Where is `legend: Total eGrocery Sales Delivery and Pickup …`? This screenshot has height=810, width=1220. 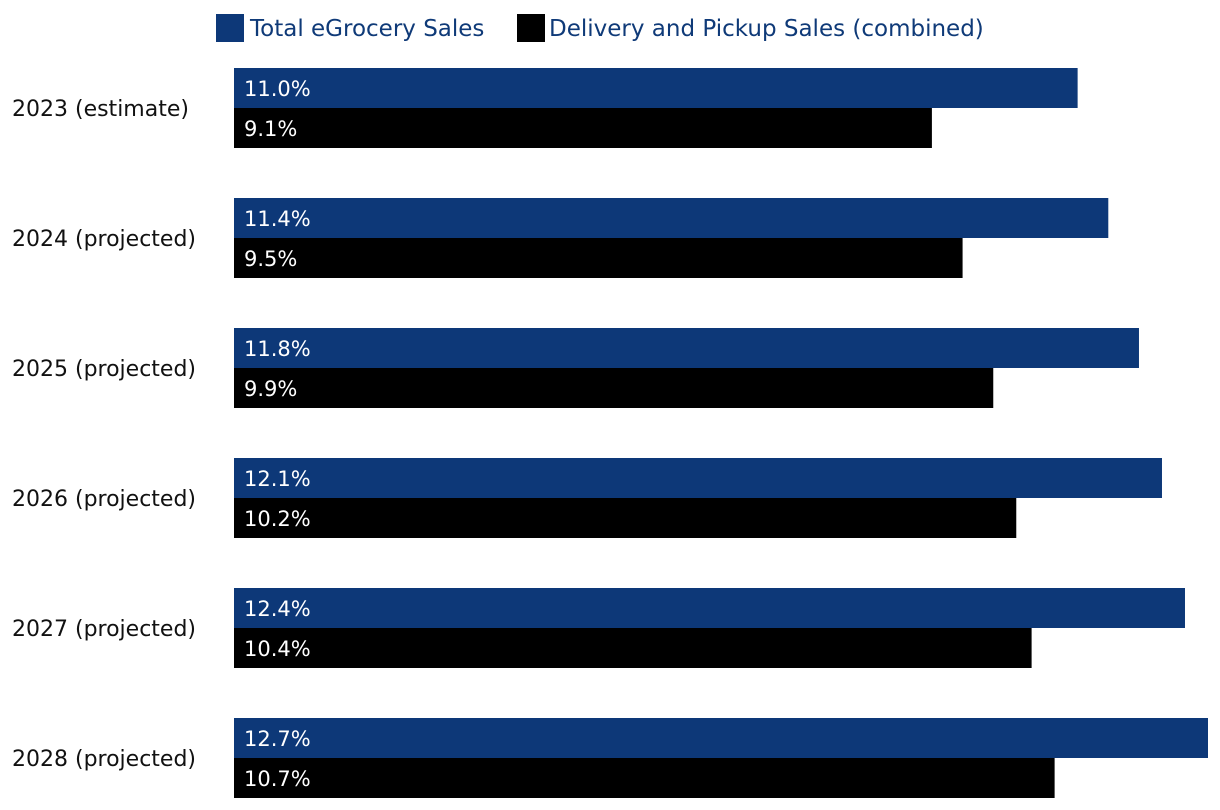 legend: Total eGrocery Sales Delivery and Pickup … is located at coordinates (600, 28).